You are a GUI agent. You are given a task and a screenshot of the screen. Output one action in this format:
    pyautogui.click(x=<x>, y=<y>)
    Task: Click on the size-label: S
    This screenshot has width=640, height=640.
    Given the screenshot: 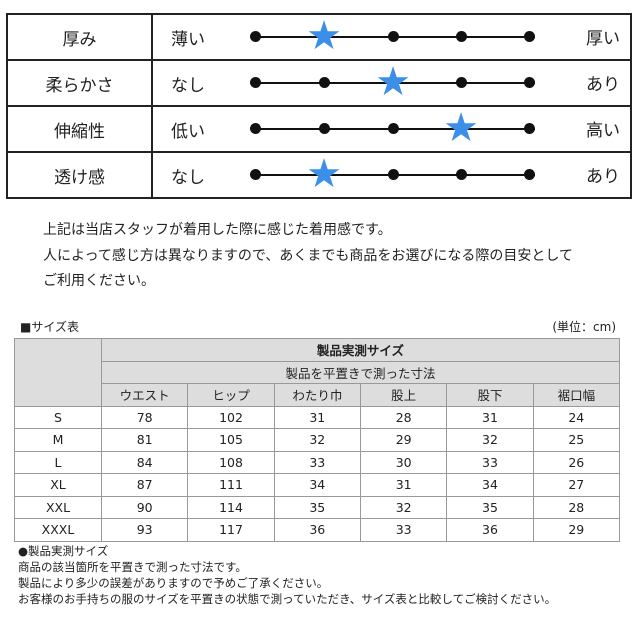 What is the action you would take?
    pyautogui.click(x=58, y=417)
    